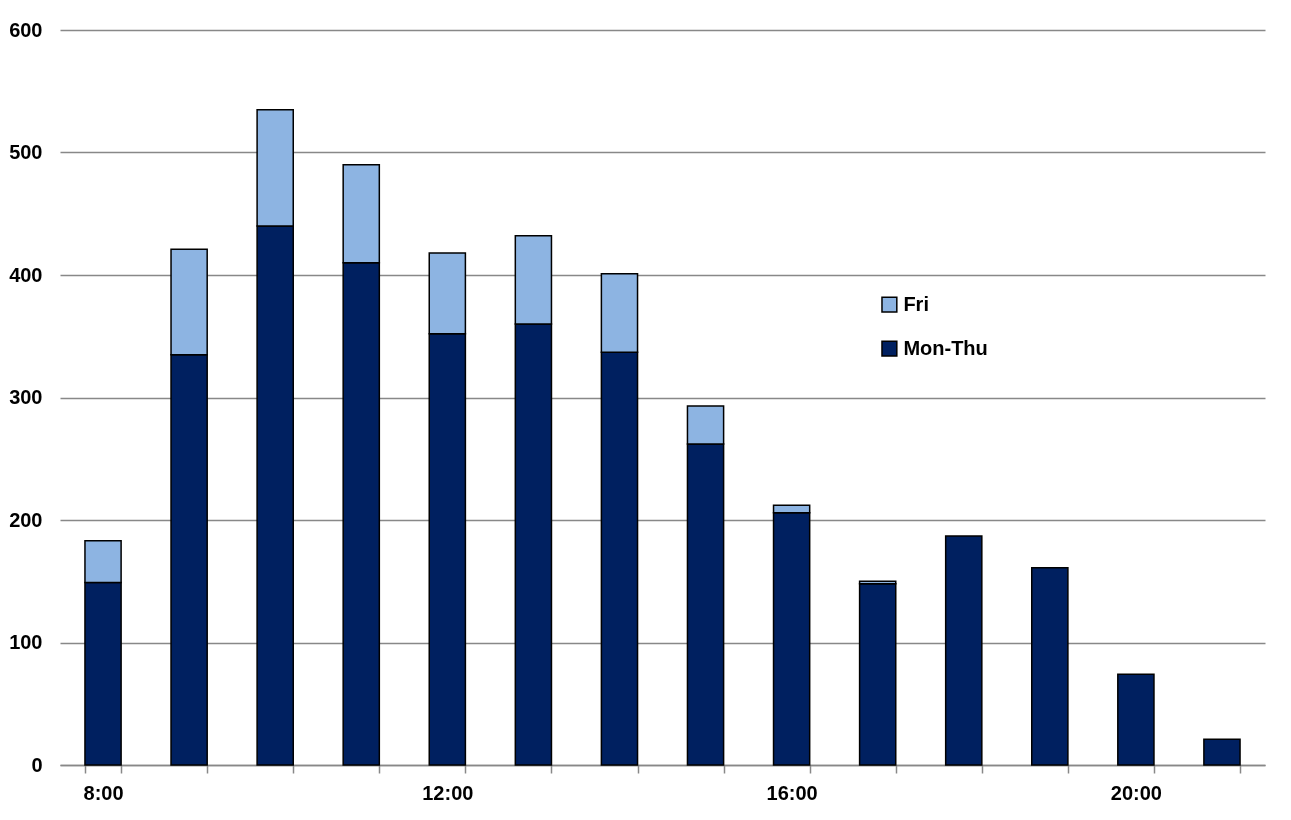 The image size is (1291, 820). Describe the element at coordinates (448, 792) in the screenshot. I see `x-tick-label: 12:00` at that location.